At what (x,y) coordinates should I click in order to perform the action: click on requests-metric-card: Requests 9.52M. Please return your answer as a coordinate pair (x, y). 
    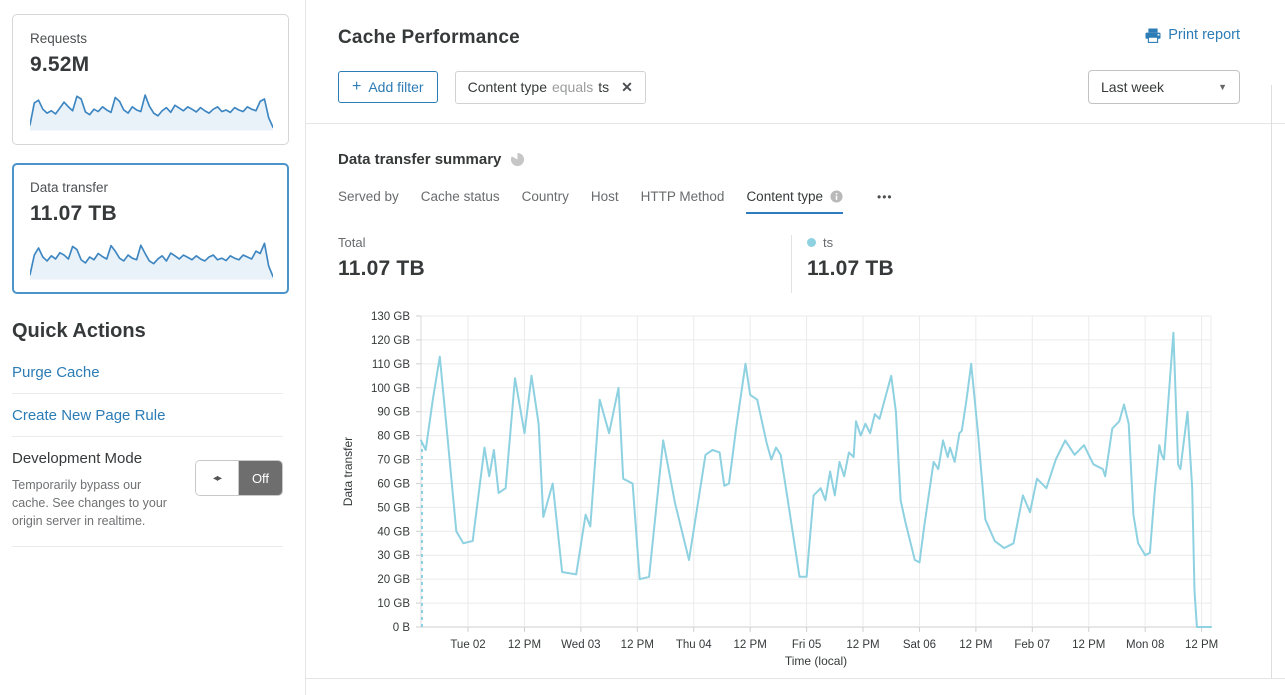
    Looking at the image, I should click on (150, 79).